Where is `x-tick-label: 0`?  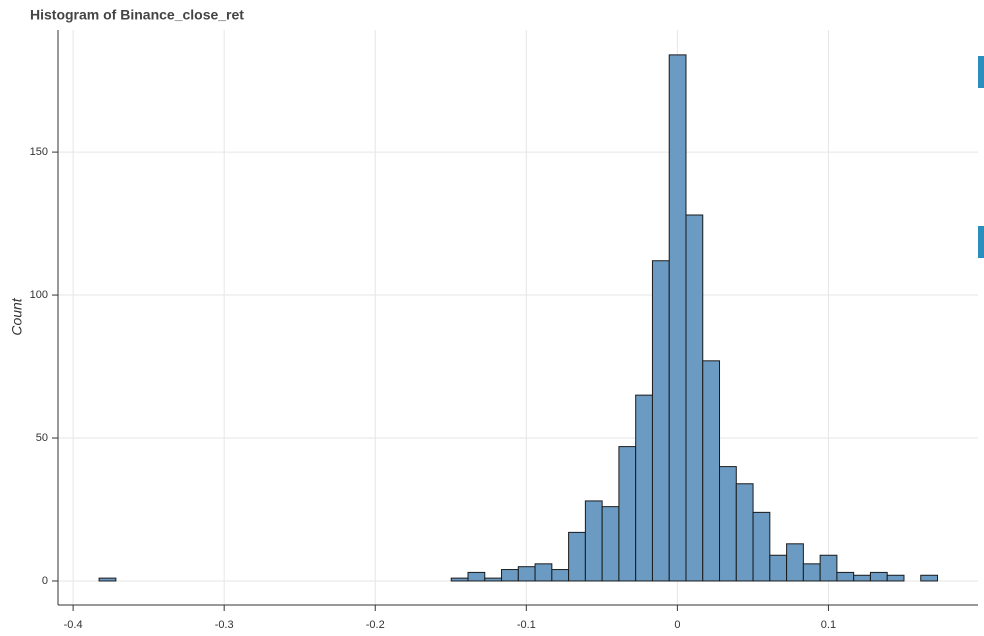
x-tick-label: 0 is located at coordinates (677, 625).